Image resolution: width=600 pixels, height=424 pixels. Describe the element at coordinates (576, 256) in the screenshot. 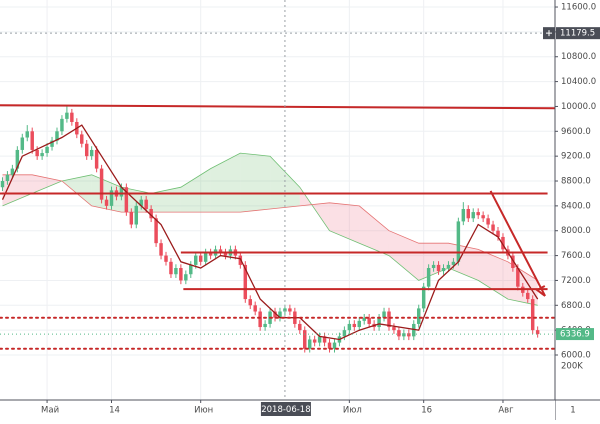

I see `y-tick-label: 7600.0` at that location.